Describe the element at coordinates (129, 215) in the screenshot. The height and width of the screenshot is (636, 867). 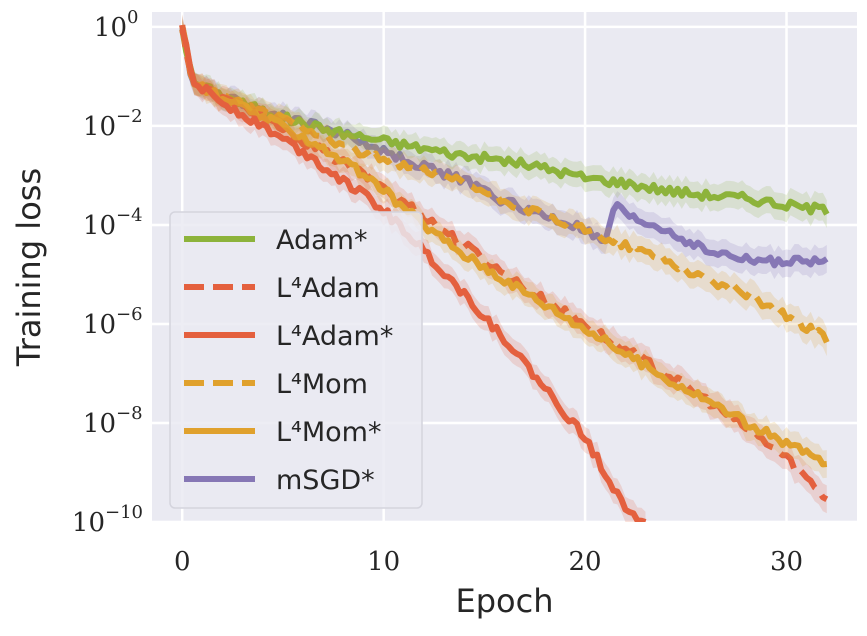
I see `y-tick-exponent: −4` at that location.